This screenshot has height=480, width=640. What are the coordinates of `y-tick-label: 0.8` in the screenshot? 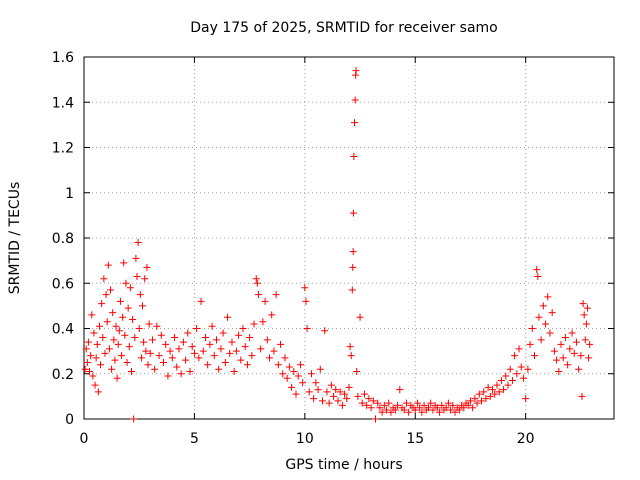 It's located at (63, 239).